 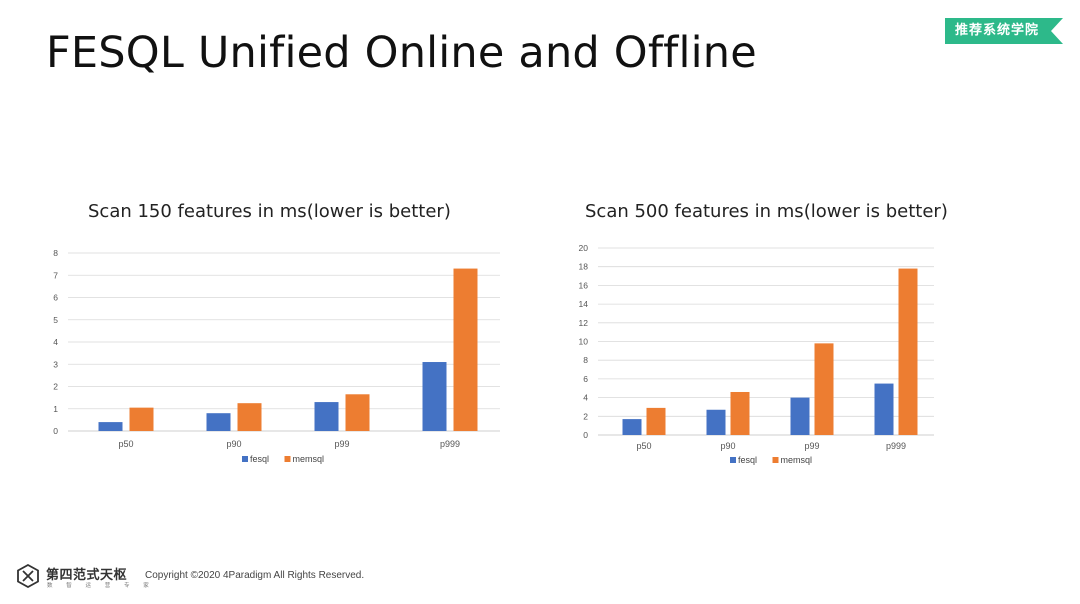 I want to click on chart1-y-tick-label: 4, so click(x=55, y=342).